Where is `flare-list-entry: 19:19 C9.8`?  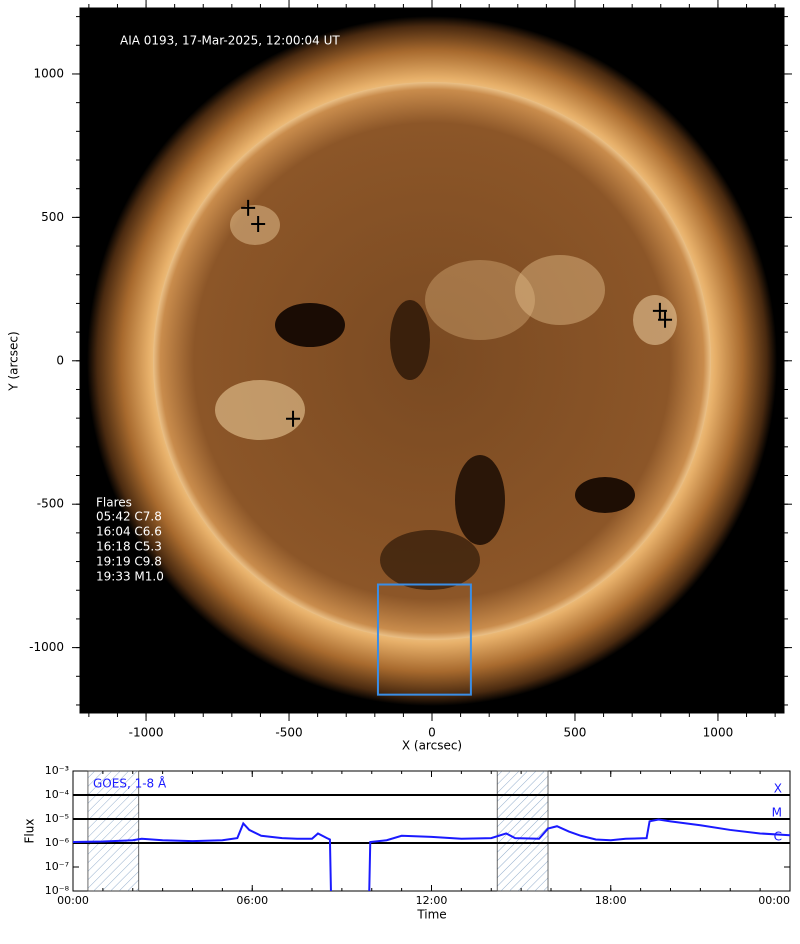
flare-list-entry: 19:19 C9.8 is located at coordinates (129, 562).